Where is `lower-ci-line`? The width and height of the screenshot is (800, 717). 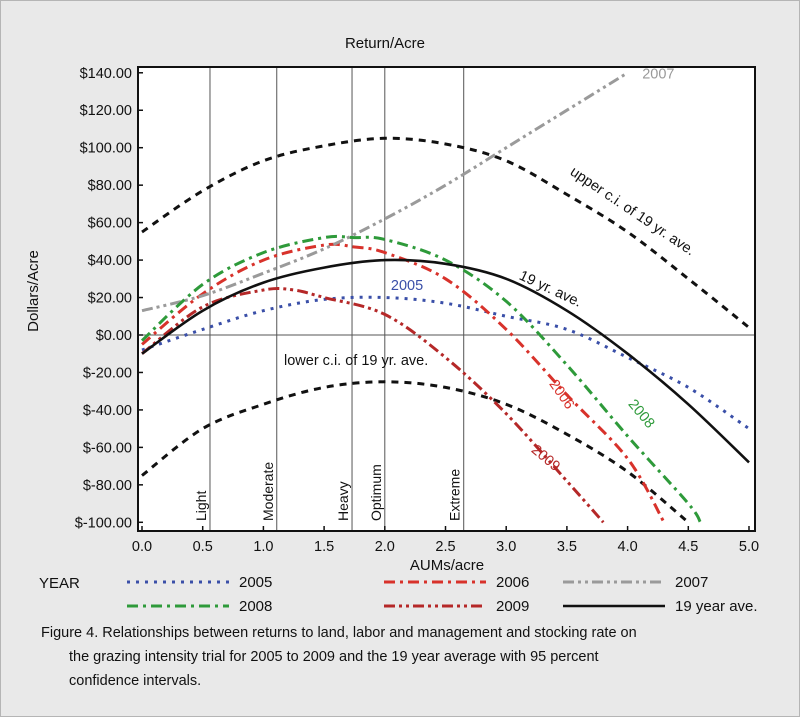 lower-ci-line is located at coordinates (415, 452).